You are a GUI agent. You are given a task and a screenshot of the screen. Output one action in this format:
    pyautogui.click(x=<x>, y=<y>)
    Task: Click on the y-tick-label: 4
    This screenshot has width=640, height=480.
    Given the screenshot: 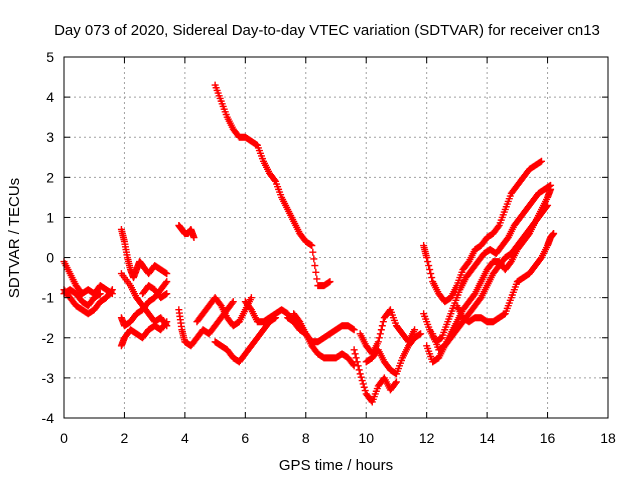 What is the action you would take?
    pyautogui.click(x=50, y=97)
    